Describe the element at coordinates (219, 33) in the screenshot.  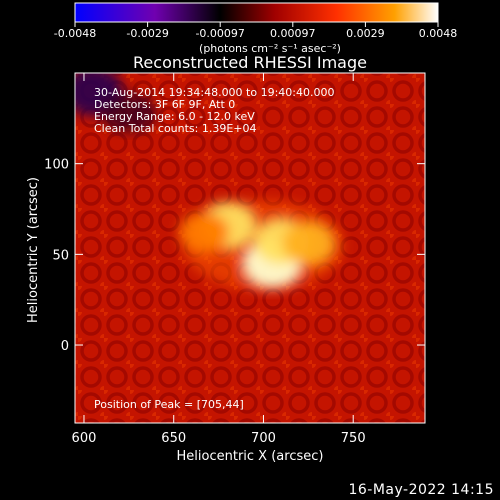
I see `colorbar-tick-label: -0.00097` at that location.